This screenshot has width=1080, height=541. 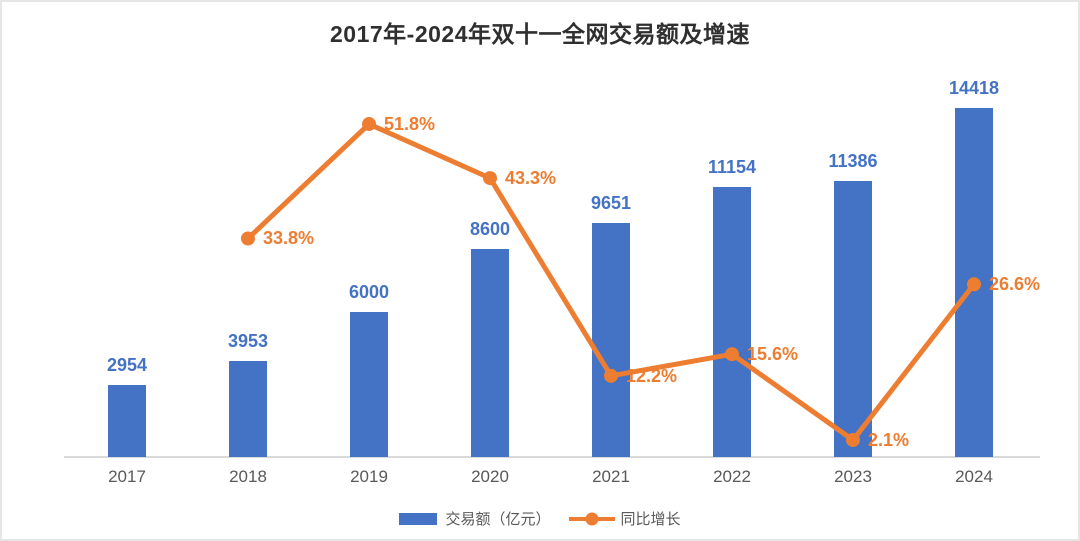 I want to click on bar-value-label-2021: 9651, so click(x=611, y=203).